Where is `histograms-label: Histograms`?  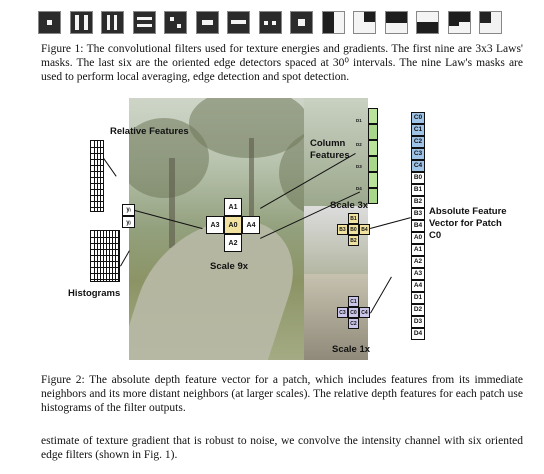
histograms-label: Histograms is located at coordinates (94, 293).